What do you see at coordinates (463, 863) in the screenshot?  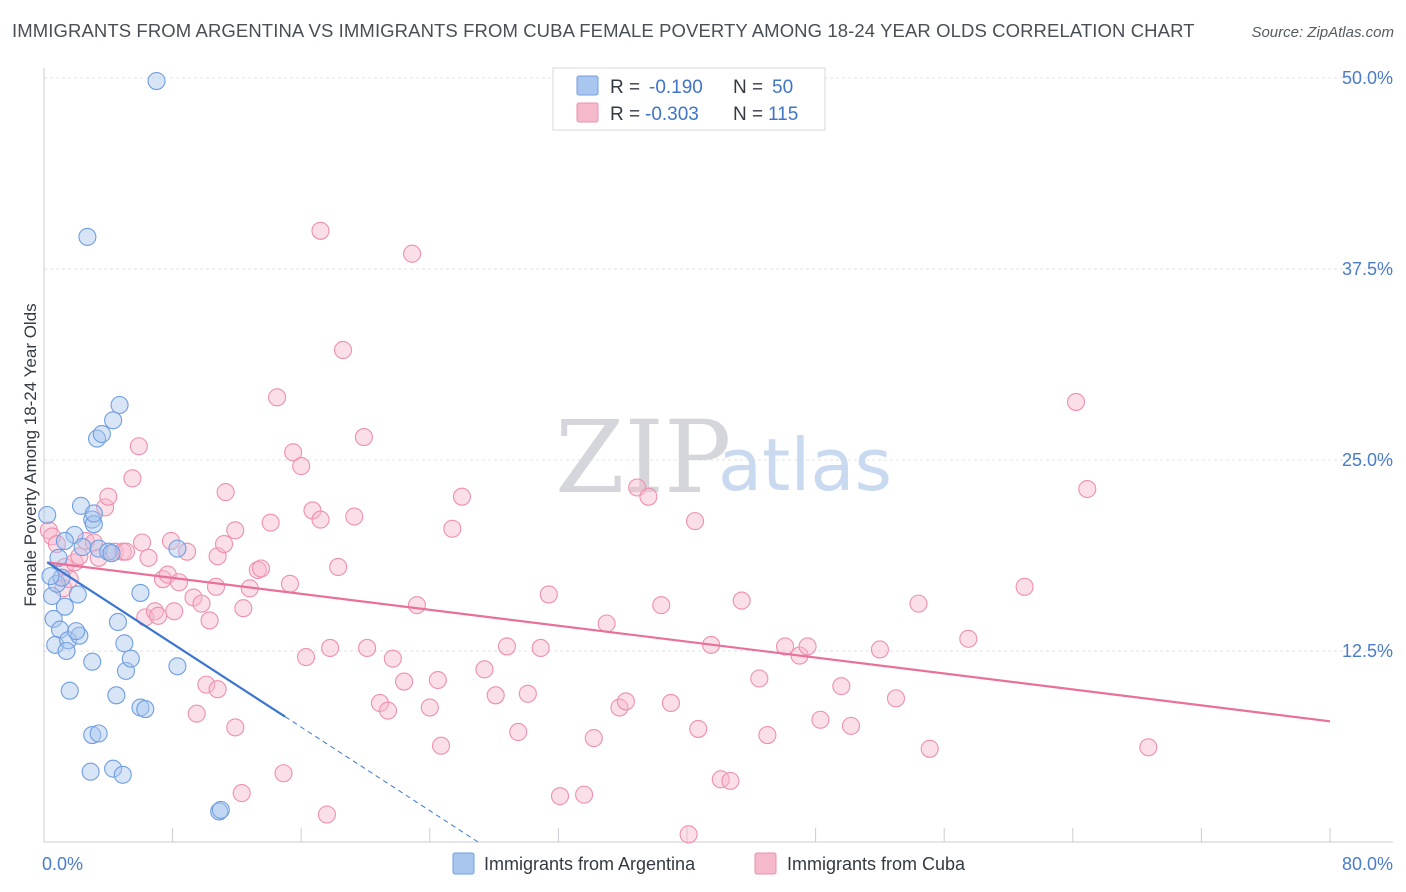 I see `legend-key-argentina` at bounding box center [463, 863].